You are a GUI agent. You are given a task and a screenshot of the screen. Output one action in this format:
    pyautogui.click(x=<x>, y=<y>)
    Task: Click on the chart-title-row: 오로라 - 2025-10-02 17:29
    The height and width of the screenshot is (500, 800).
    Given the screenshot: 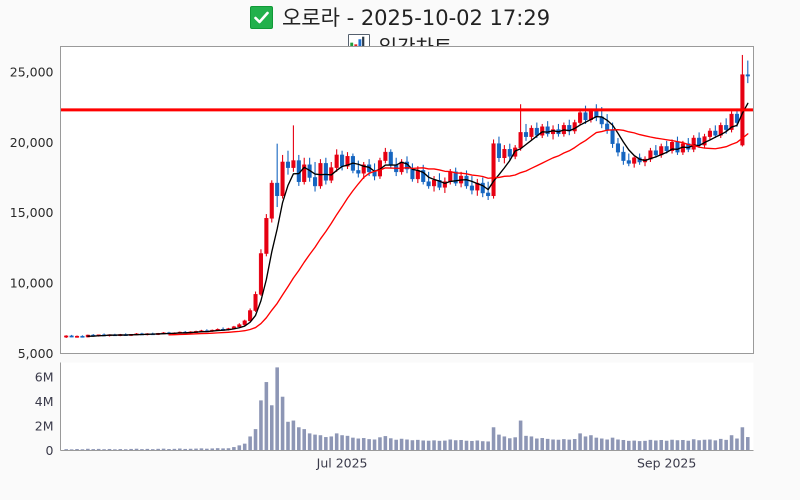 What is the action you would take?
    pyautogui.click(x=400, y=17)
    